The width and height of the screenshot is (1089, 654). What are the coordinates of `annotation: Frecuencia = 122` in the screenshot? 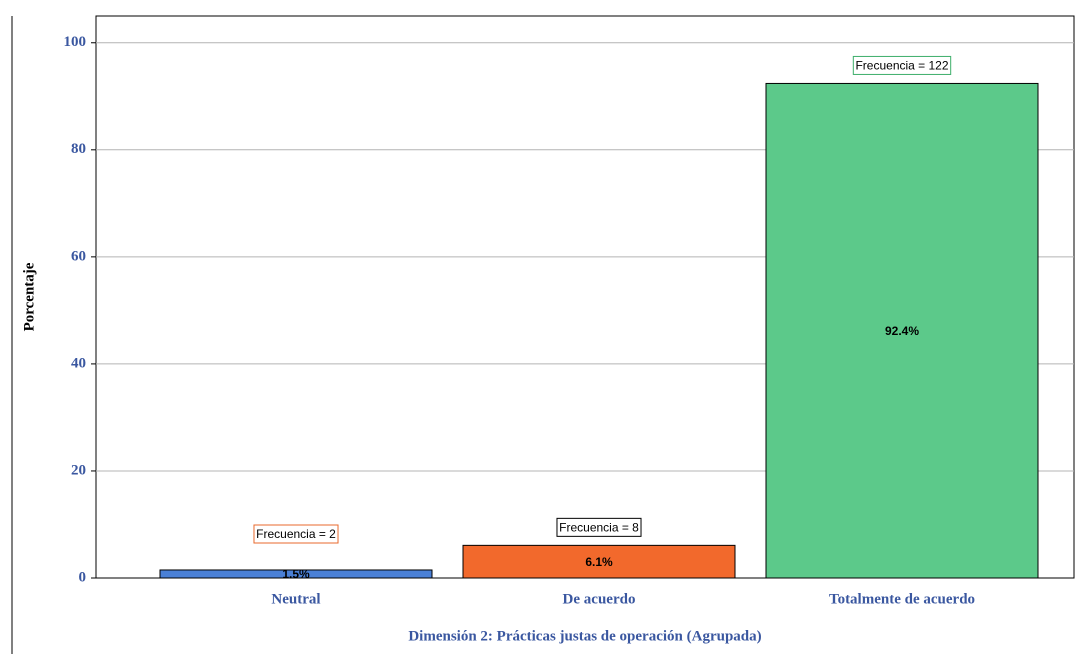 It's located at (901, 66).